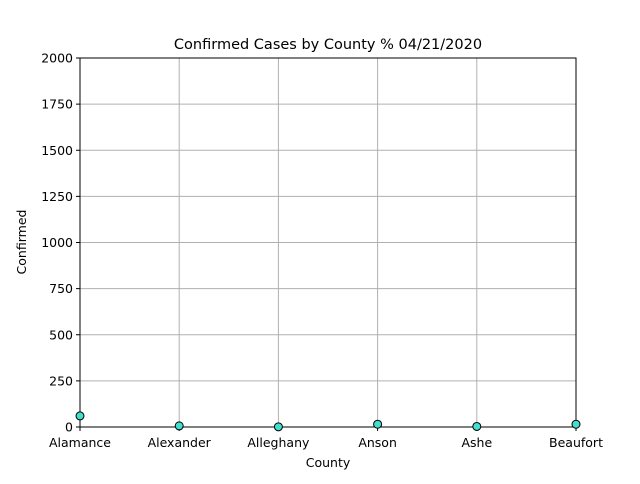 The height and width of the screenshot is (484, 640). I want to click on chart-title: Confirmed Cases by County % 04/21/2020, so click(328, 45).